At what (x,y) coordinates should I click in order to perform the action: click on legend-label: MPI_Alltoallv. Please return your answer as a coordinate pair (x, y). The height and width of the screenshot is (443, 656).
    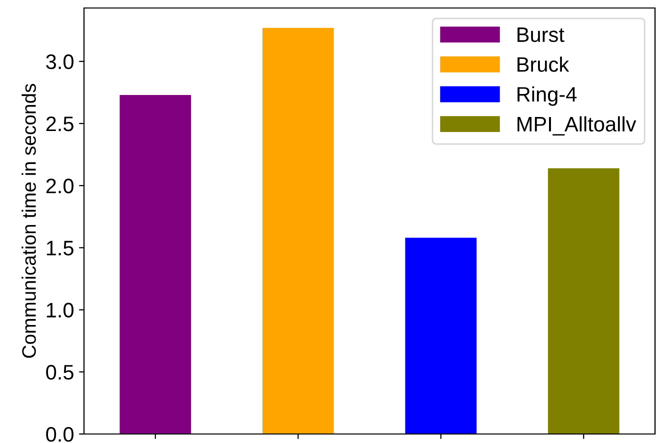
    Looking at the image, I should click on (577, 126).